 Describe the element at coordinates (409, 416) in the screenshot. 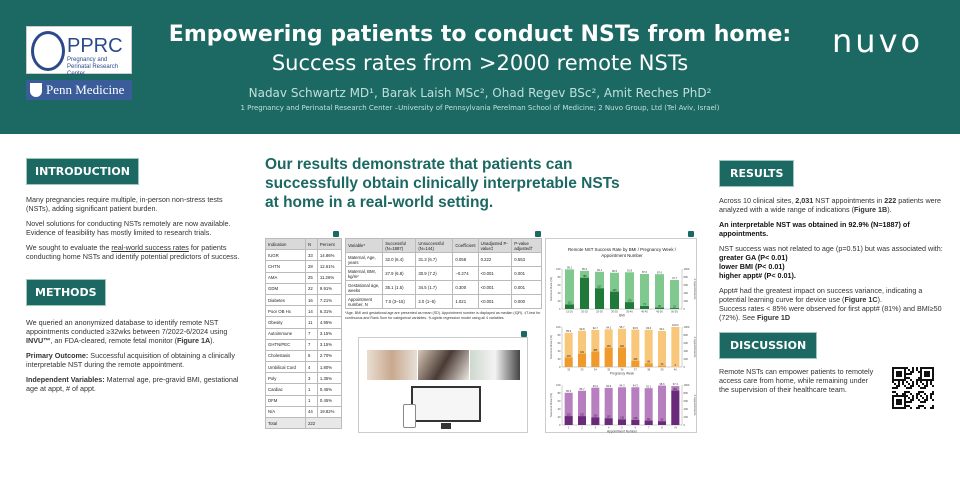

I see `phone-app-image` at that location.